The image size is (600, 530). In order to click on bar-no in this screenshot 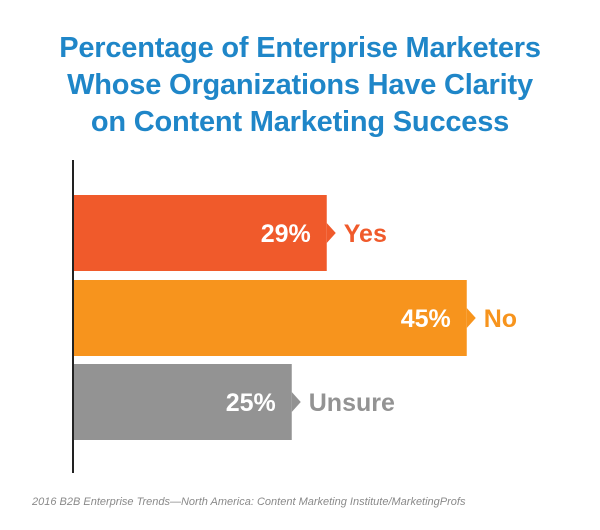, I will do `click(270, 318)`.